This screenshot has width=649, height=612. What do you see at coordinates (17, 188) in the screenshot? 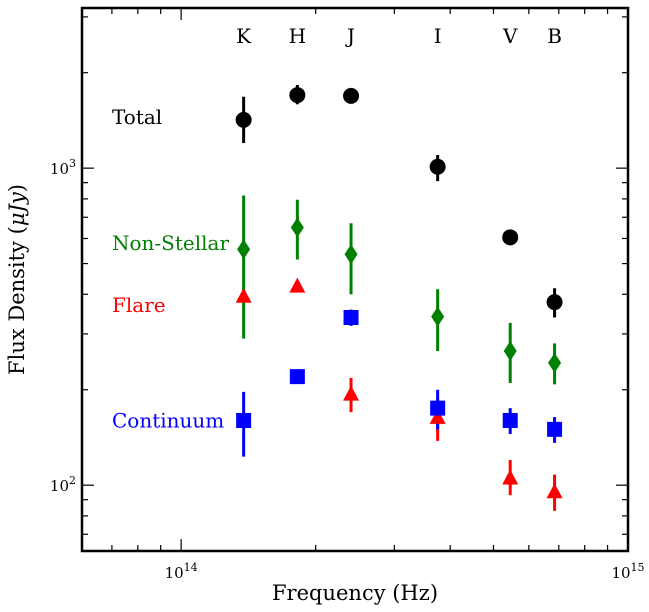
I see `y-axis-label-suffix: )` at bounding box center [17, 188].